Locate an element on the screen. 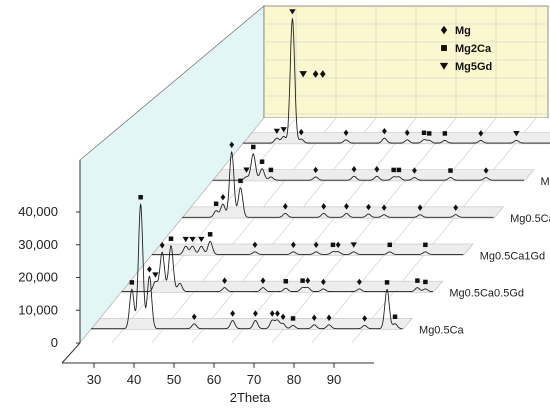 This screenshot has width=550, height=416. x-tick-label: 60 is located at coordinates (214, 379).